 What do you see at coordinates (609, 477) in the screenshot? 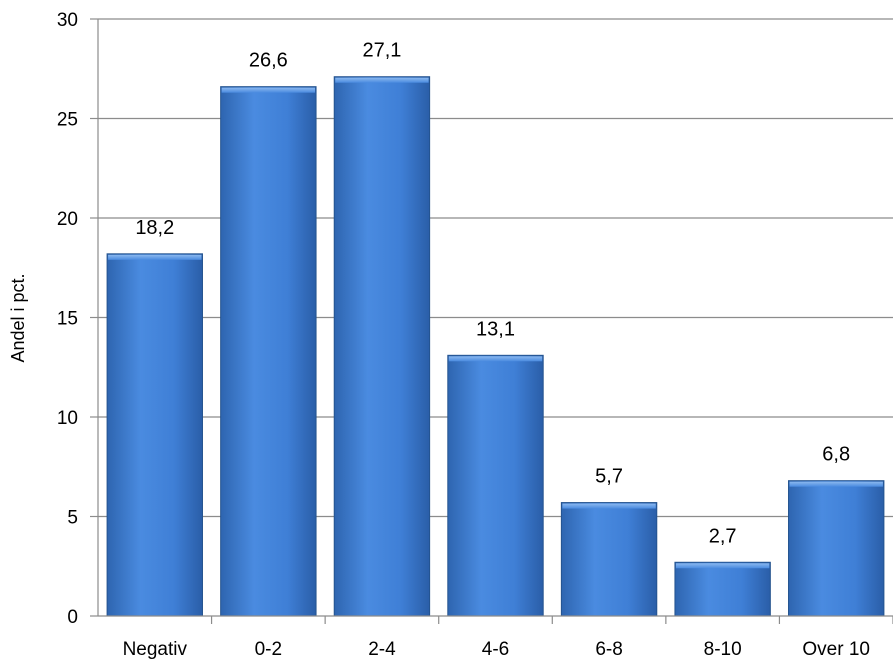
I see `data-label: 5,7` at bounding box center [609, 477].